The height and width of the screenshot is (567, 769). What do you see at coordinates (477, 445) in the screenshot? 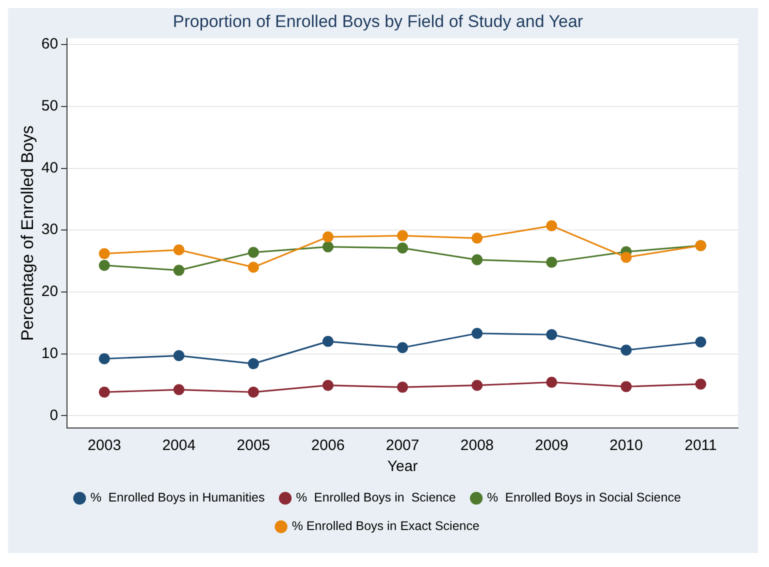
I see `x-tick-label: 2008` at bounding box center [477, 445].